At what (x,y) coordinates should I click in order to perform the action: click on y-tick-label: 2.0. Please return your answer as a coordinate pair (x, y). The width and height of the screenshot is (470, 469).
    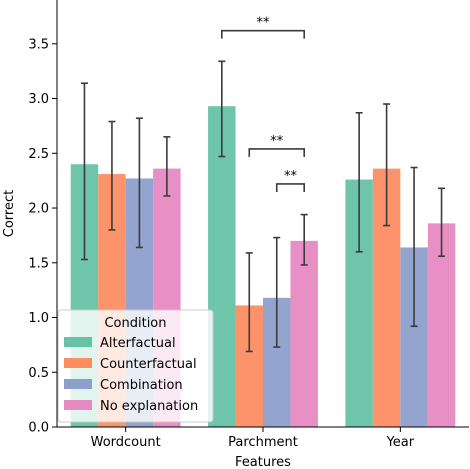
    Looking at the image, I should click on (38, 209).